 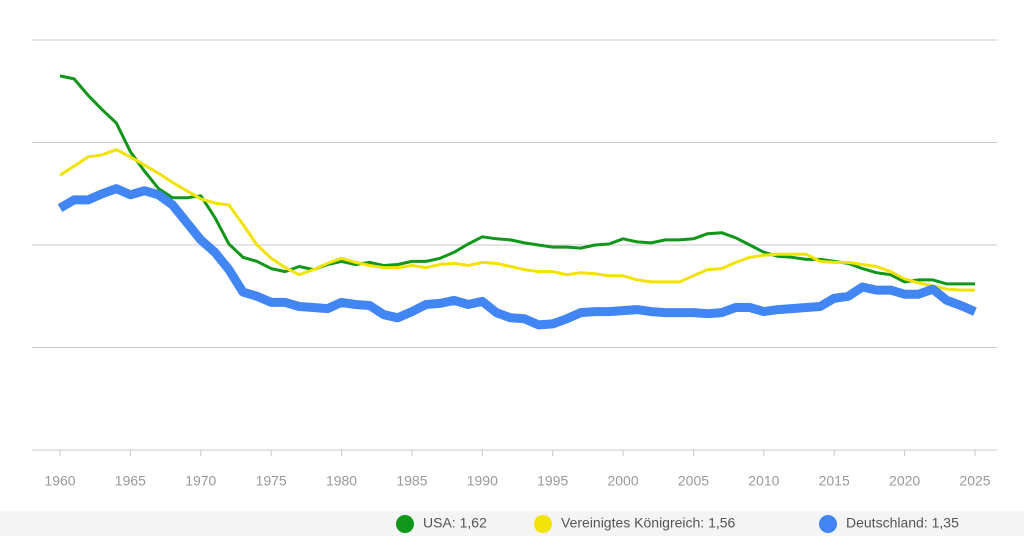 I want to click on x-tick-label: 2005, so click(x=693, y=481).